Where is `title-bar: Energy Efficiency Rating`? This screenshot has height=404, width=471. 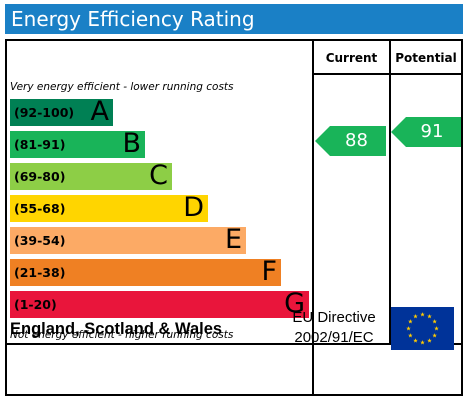
title-bar: Energy Efficiency Rating is located at coordinates (234, 19).